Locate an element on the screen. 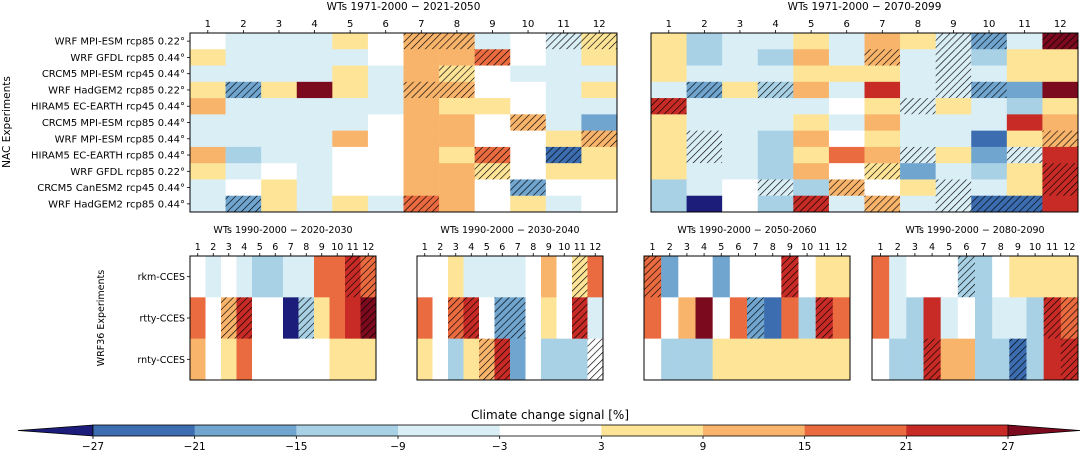  x-tick-label: 12 is located at coordinates (1060, 24).